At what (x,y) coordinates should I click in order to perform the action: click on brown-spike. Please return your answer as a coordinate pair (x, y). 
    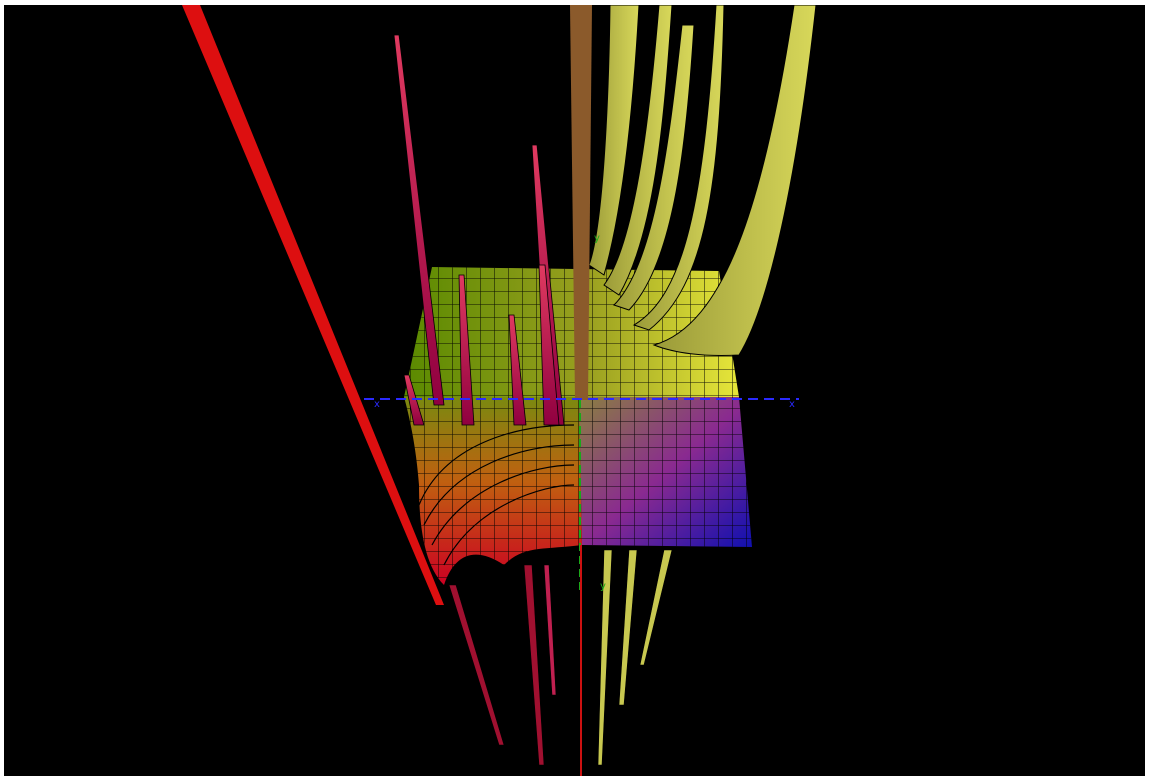
    Looking at the image, I should click on (581, 202).